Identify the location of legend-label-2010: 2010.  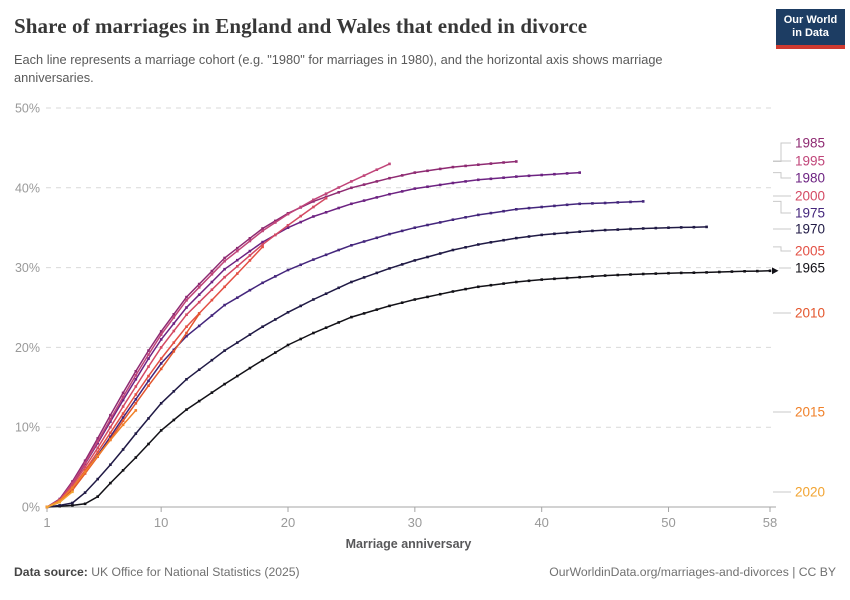
(810, 313).